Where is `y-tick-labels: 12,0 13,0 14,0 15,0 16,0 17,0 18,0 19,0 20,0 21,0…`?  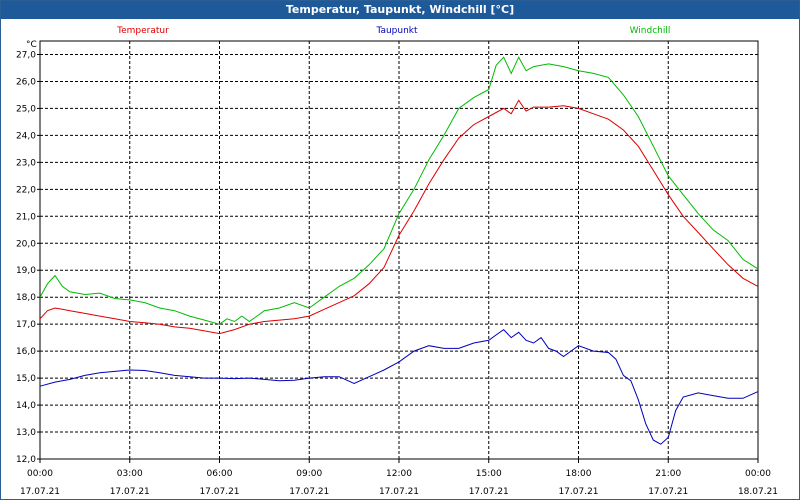
y-tick-labels: 12,0 13,0 14,0 15,0 16,0 17,0 18,0 19,0 20,0 21,0… is located at coordinates (26, 257).